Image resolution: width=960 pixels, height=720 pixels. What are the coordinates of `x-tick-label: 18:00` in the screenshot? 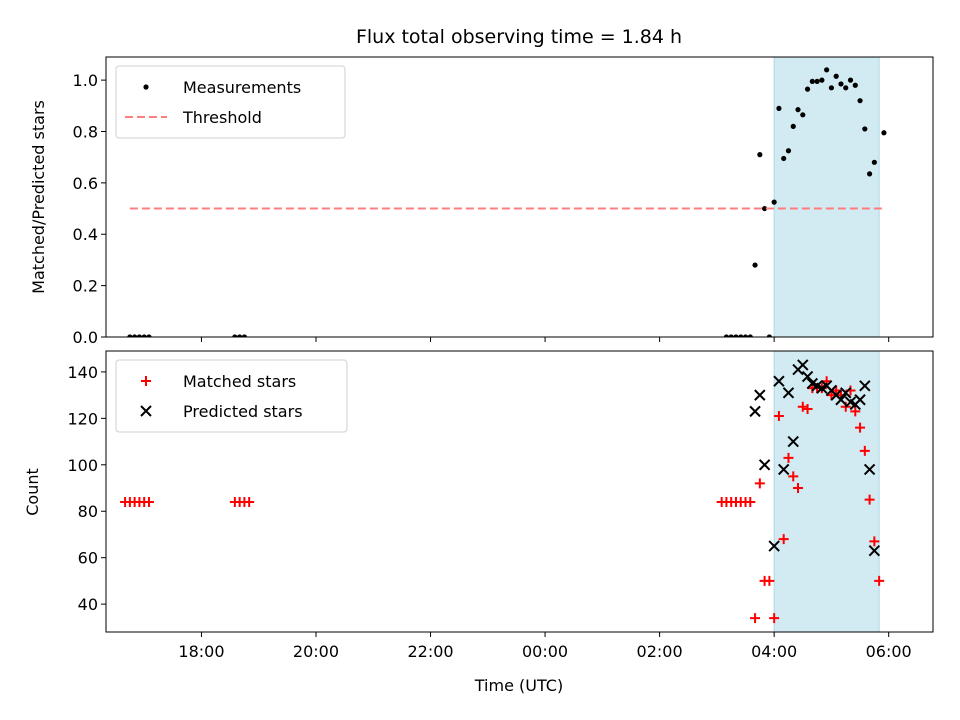 It's located at (201, 651).